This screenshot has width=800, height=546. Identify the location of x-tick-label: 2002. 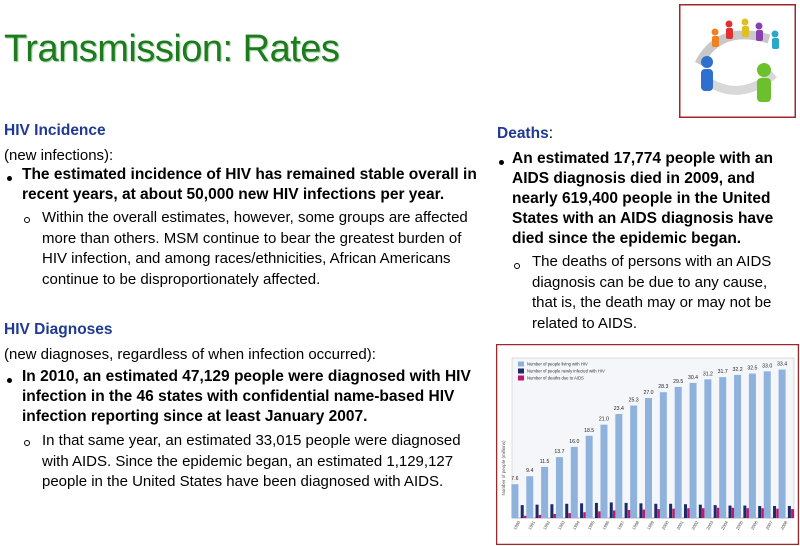
(694, 524).